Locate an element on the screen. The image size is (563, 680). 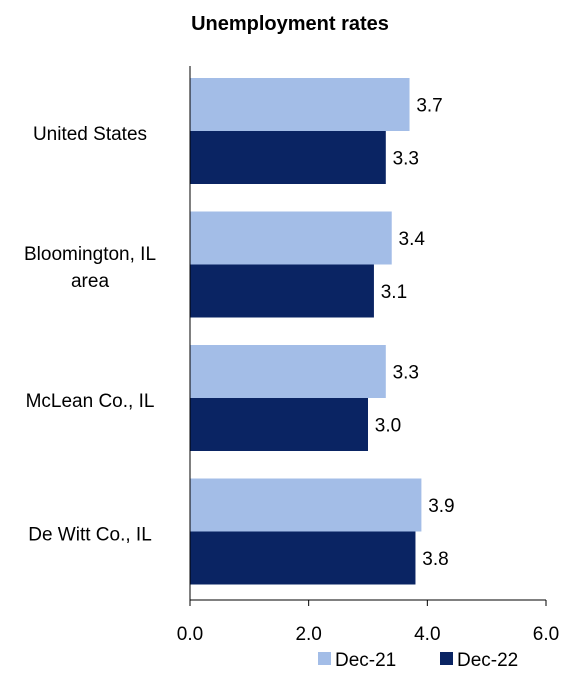
data-label: 3.9 is located at coordinates (441, 506).